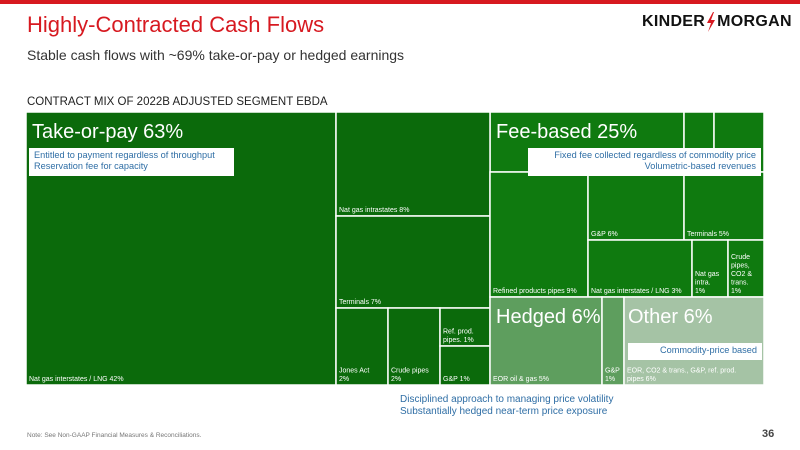 This screenshot has width=800, height=450. I want to click on page-number: 36, so click(768, 434).